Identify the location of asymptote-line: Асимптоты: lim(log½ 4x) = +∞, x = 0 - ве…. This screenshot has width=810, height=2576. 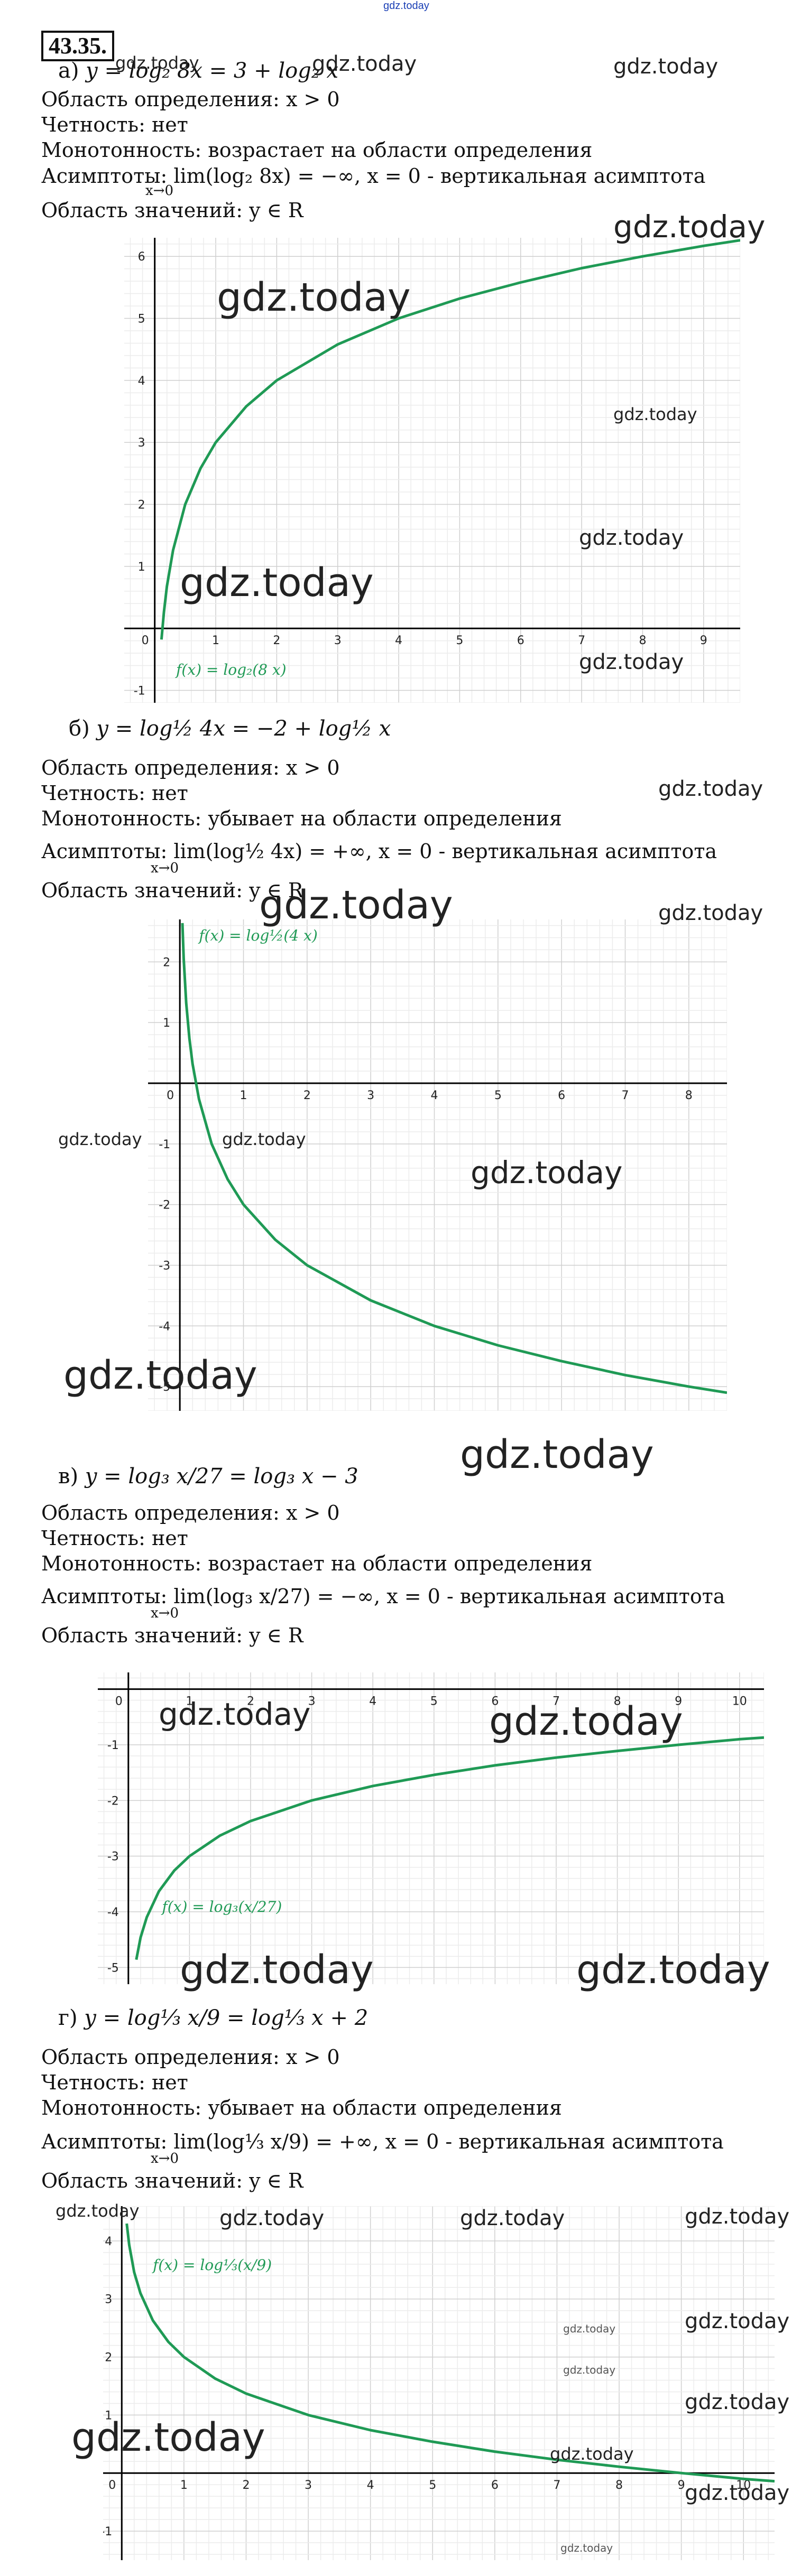
(379, 851).